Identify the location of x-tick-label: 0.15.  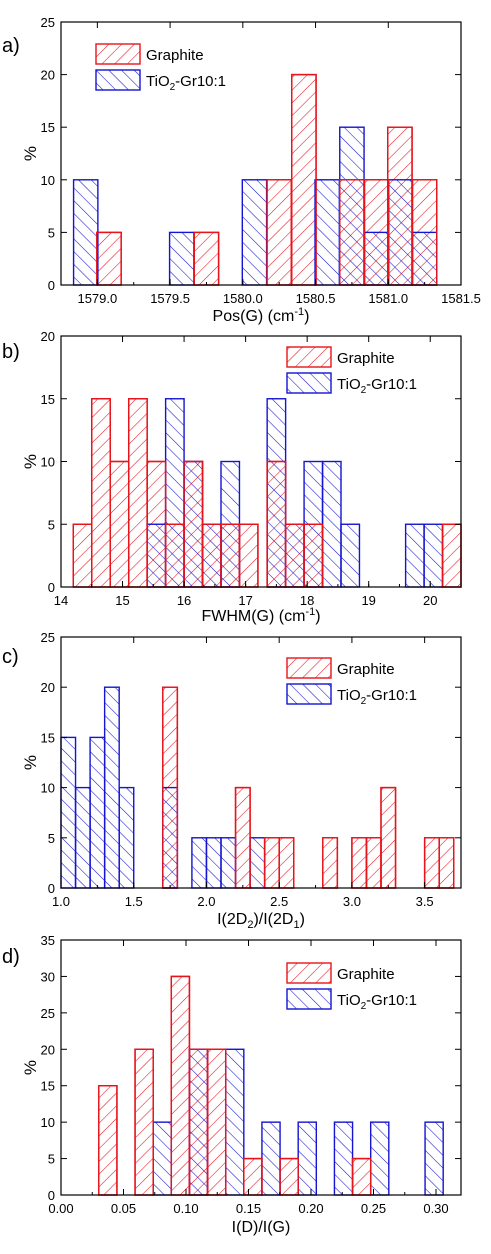
(248, 1208).